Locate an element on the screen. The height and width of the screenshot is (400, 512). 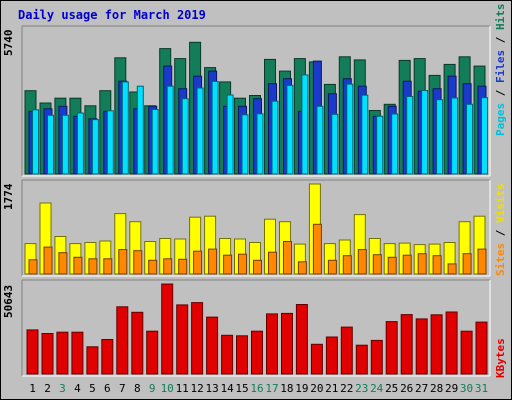
x-tick-label-day-15: 15 is located at coordinates (241, 388).